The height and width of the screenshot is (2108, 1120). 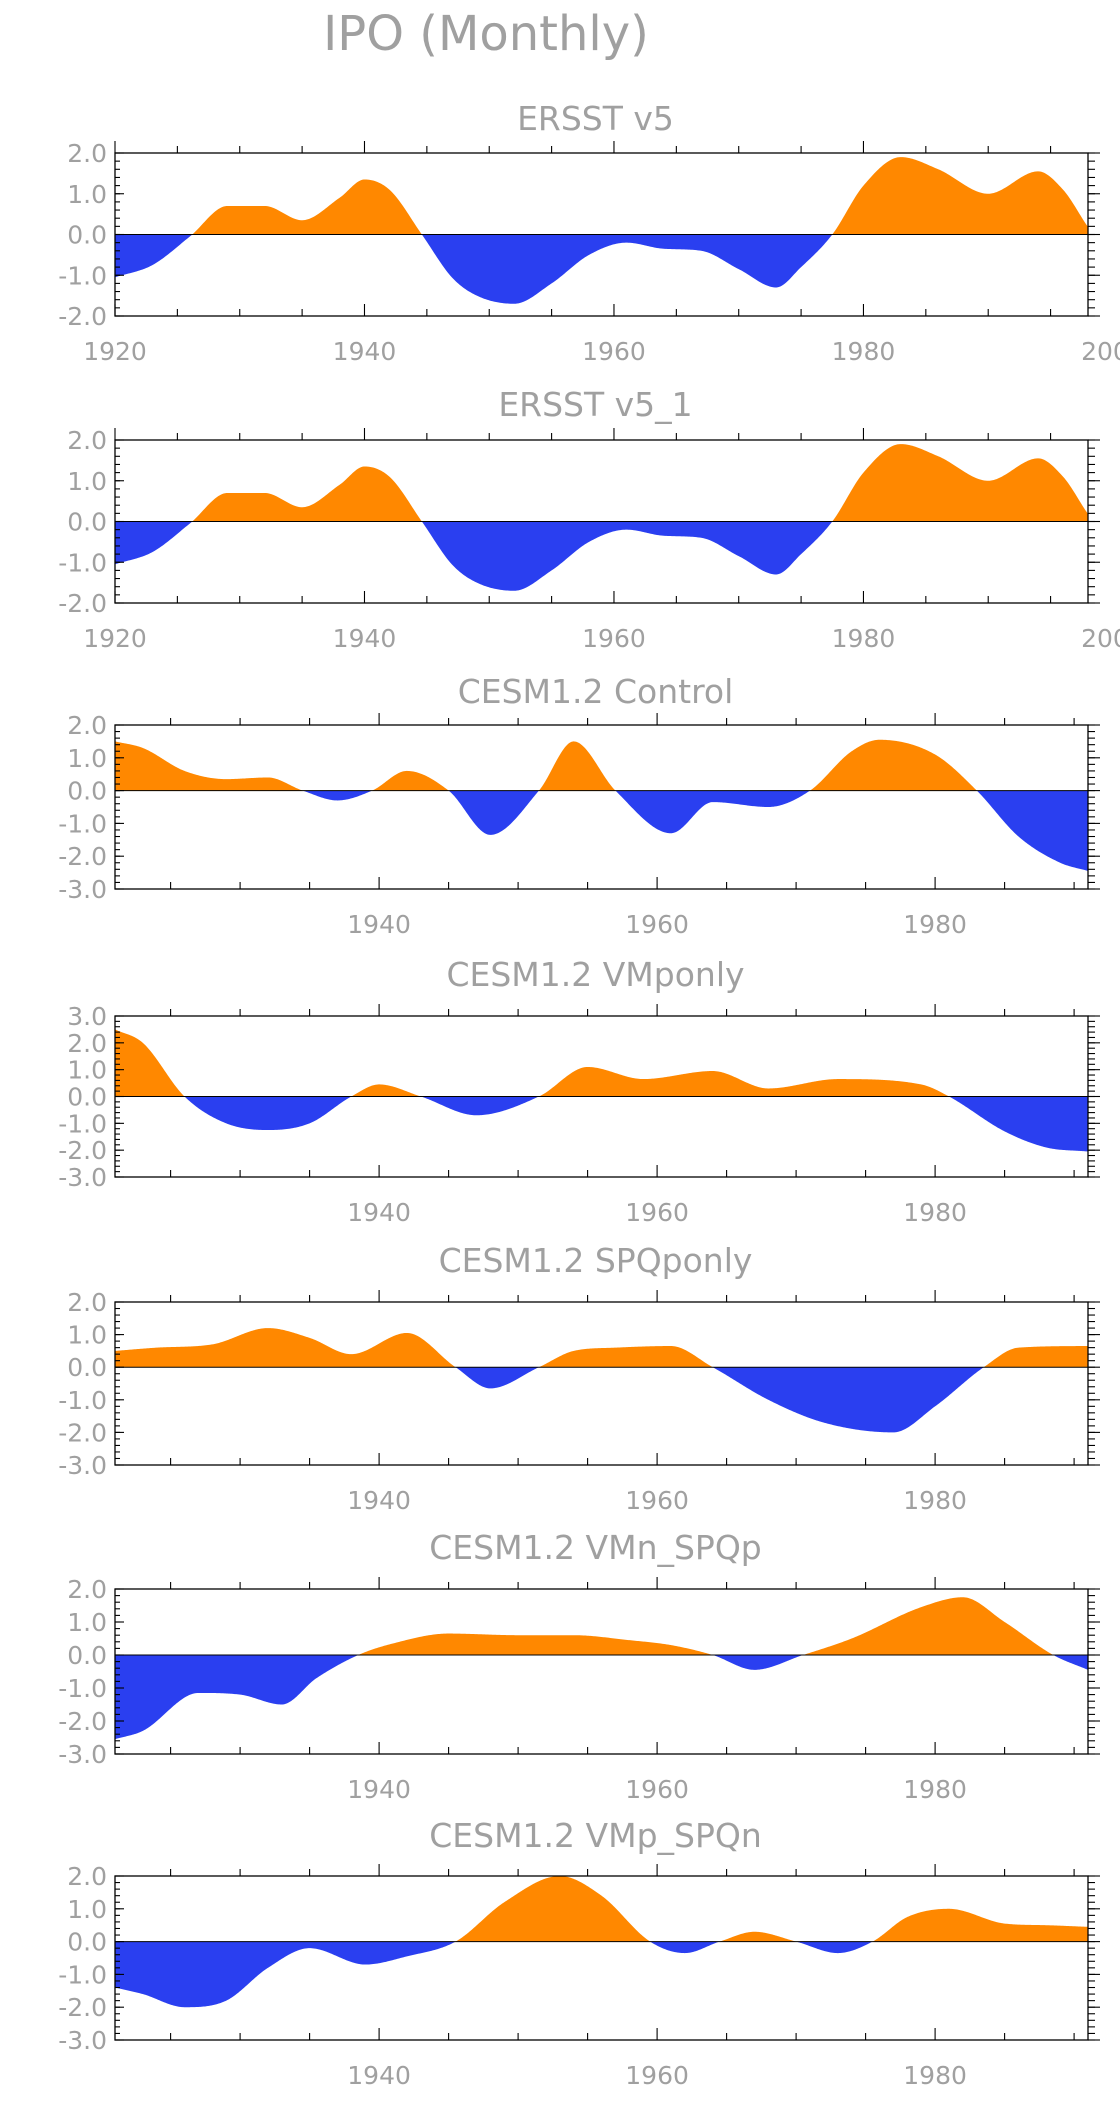 I want to click on figure-title: IPO (Monthly), so click(x=486, y=34).